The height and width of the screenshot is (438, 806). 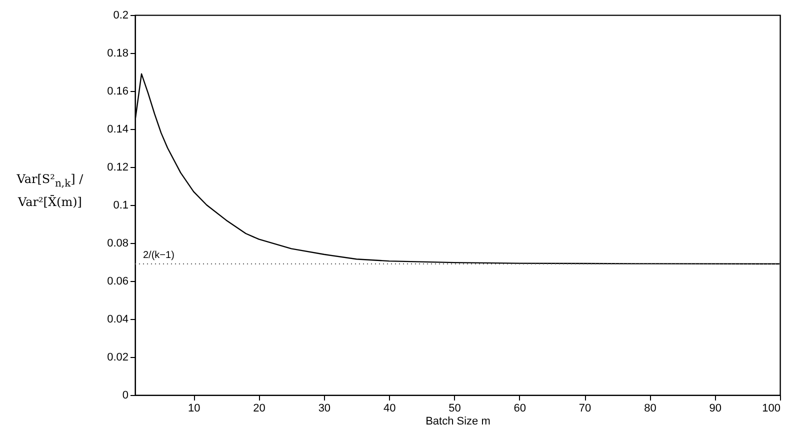 What do you see at coordinates (117, 244) in the screenshot?
I see `y-tick-label: 0.08` at bounding box center [117, 244].